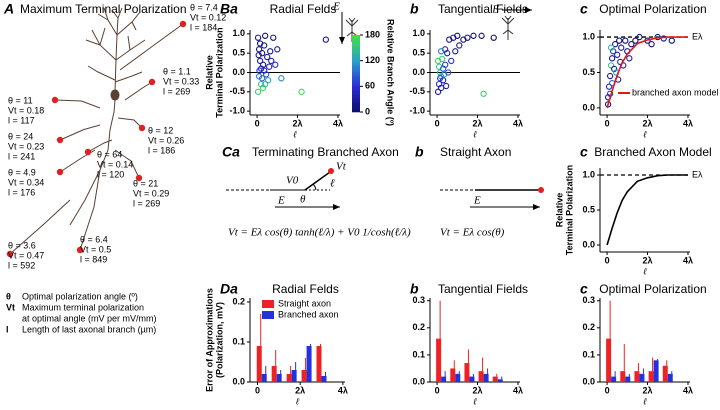  I want to click on terminal-label: Vt = 0.5, so click(95, 249).